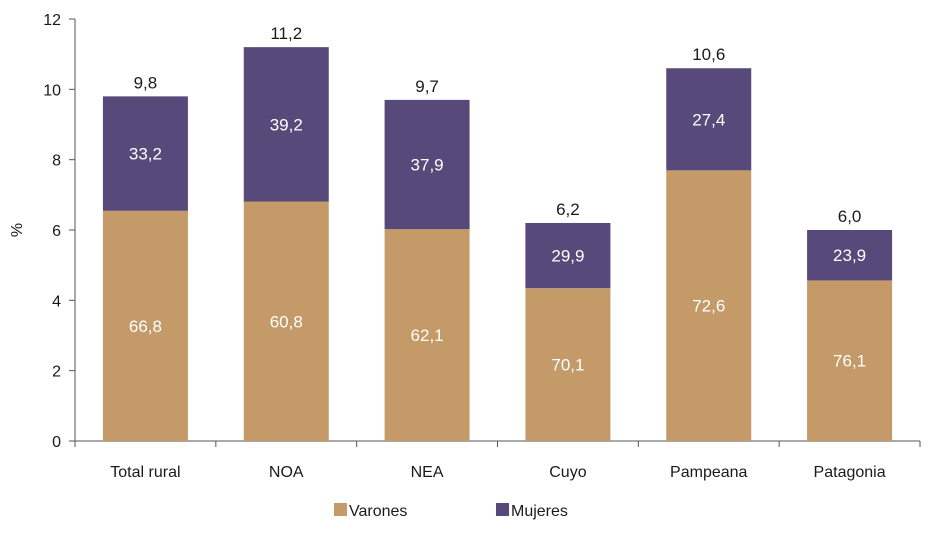  Describe the element at coordinates (850, 216) in the screenshot. I see `total-label-5: 6,0` at that location.